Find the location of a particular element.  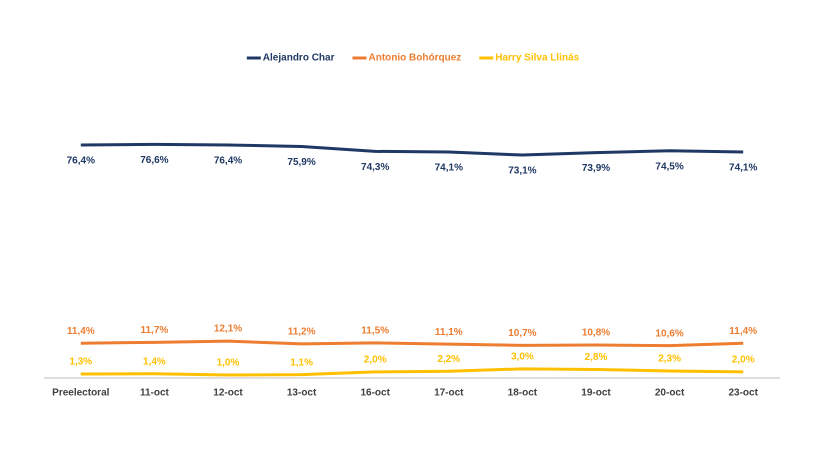

value-label: 10,7% is located at coordinates (522, 333).